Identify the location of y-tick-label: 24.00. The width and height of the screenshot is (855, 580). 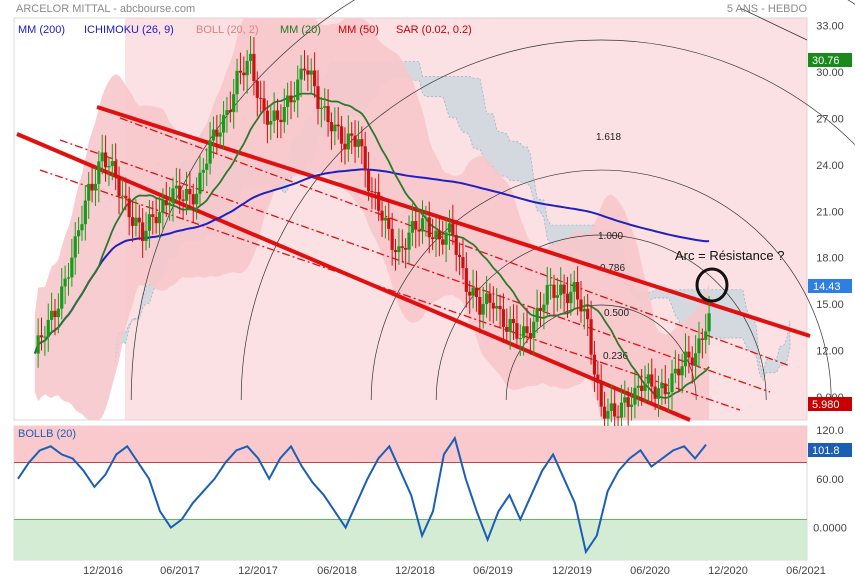
(830, 166).